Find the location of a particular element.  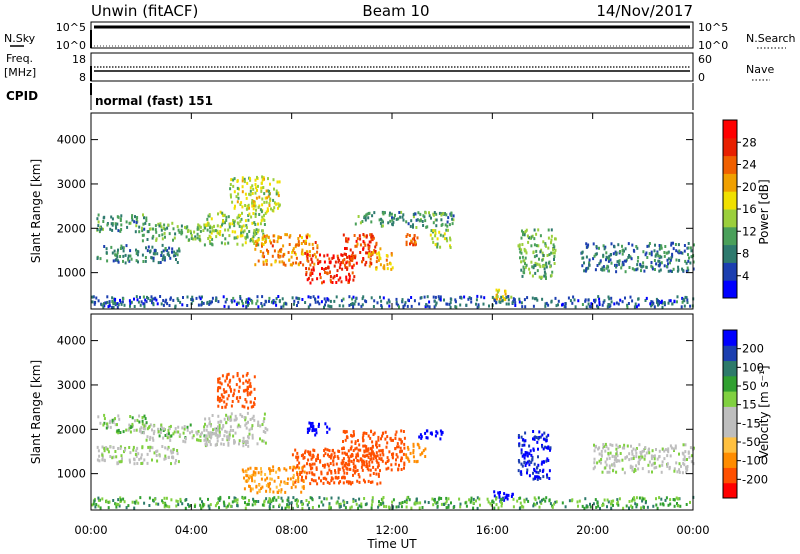

power-ytick-label: 3000 is located at coordinates (71, 184).